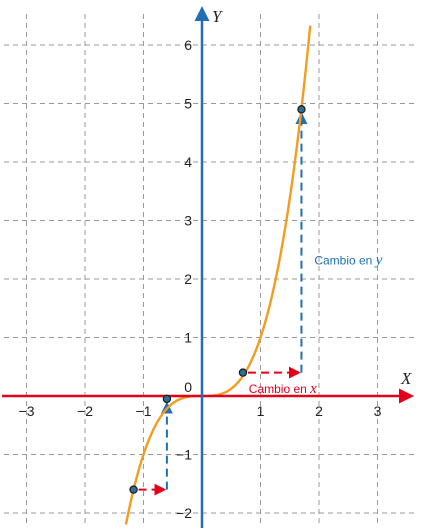  What do you see at coordinates (378, 411) in the screenshot?
I see `x-tick-label: 3` at bounding box center [378, 411].